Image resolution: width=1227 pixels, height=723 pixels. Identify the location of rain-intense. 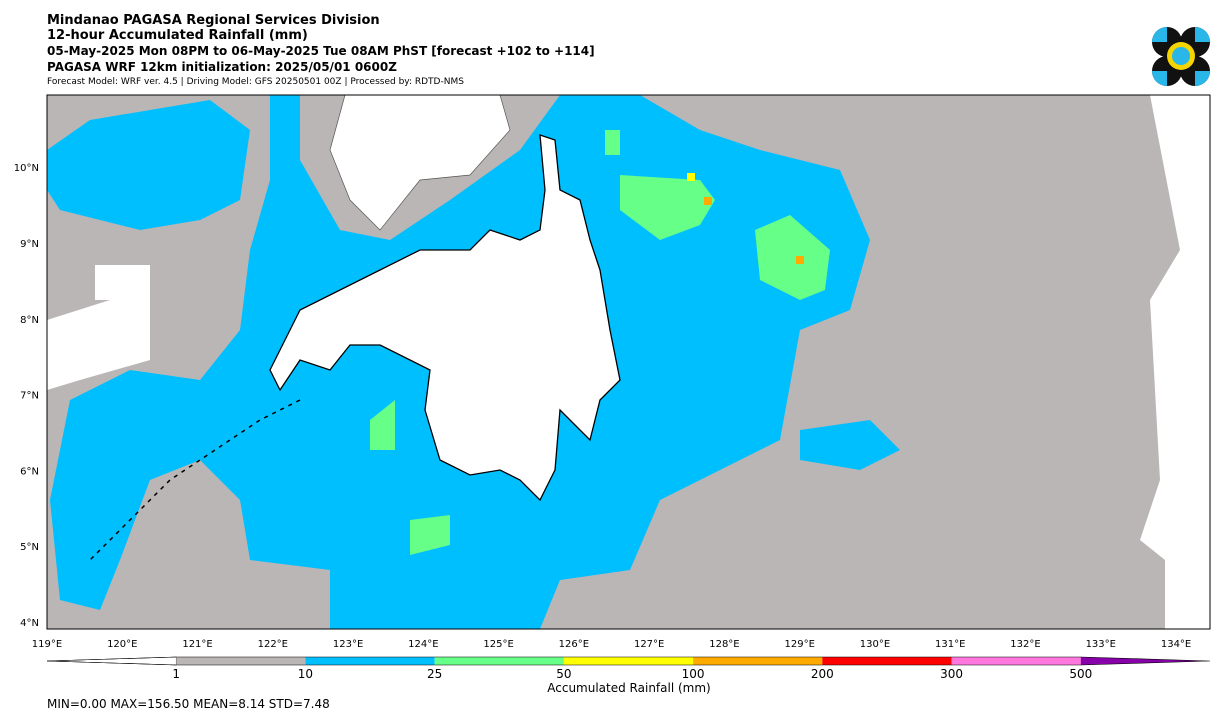
(691, 177).